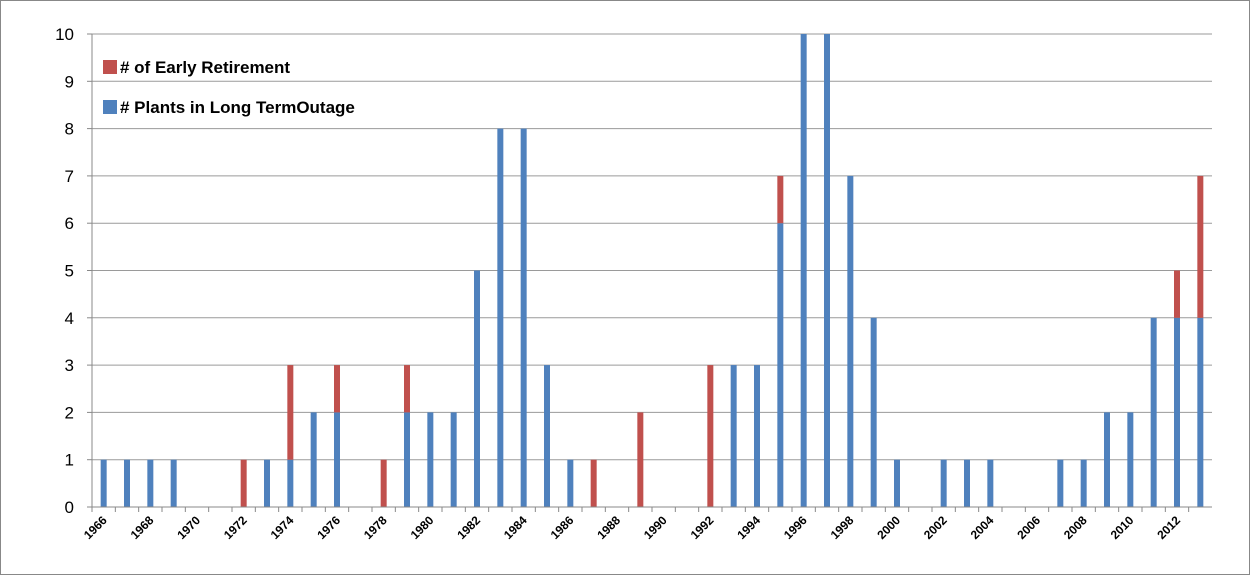 Image resolution: width=1250 pixels, height=575 pixels. I want to click on y-tick-label: 9, so click(69, 81).